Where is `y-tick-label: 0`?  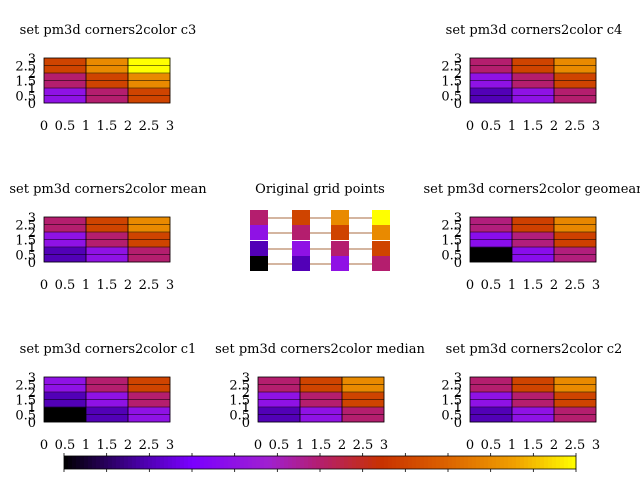
y-tick-label: 0 is located at coordinates (32, 263).